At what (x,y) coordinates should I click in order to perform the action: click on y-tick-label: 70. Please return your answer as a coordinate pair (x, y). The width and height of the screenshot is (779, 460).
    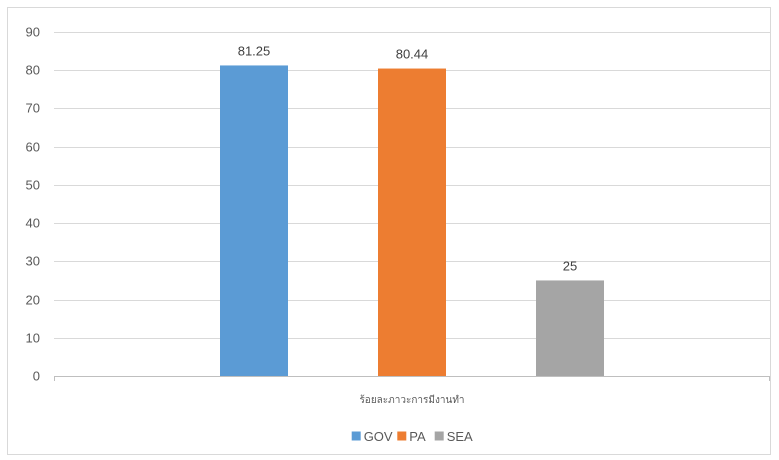
    Looking at the image, I should click on (33, 108).